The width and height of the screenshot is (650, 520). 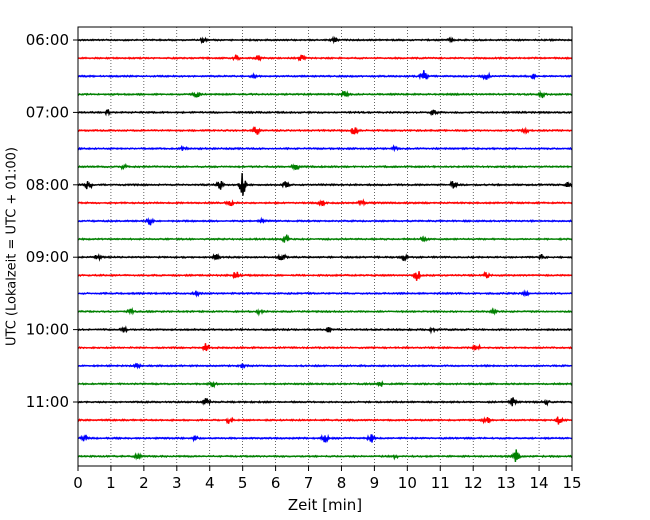 I want to click on y-tick-label: 06:00, so click(x=47, y=40).